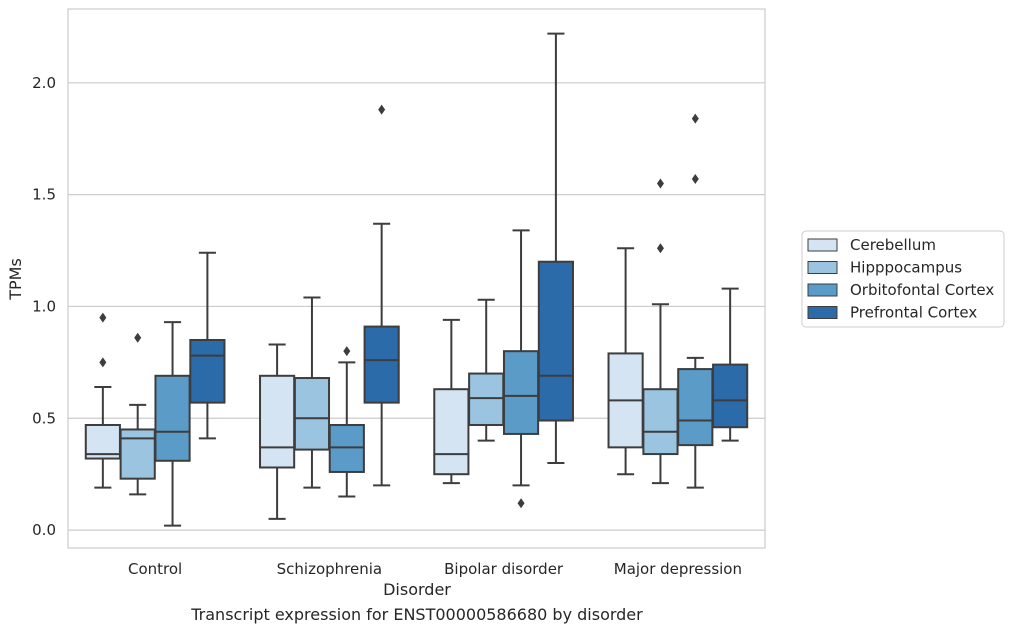 The width and height of the screenshot is (1014, 634). What do you see at coordinates (906, 268) in the screenshot?
I see `legend-label: Hipppocampus` at bounding box center [906, 268].